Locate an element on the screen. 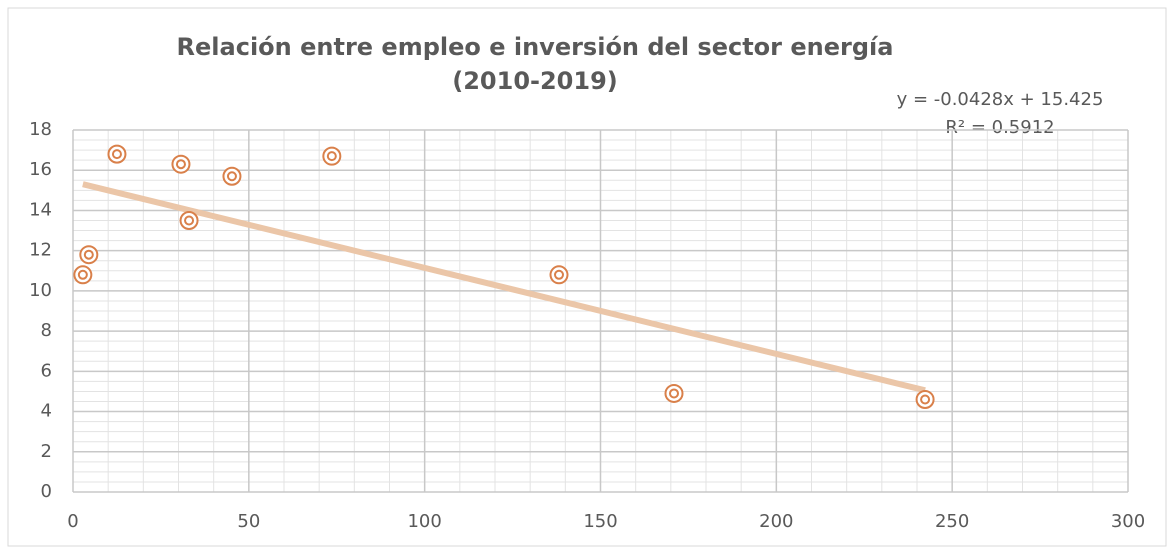  y-tick-label: 16 is located at coordinates (40, 169).